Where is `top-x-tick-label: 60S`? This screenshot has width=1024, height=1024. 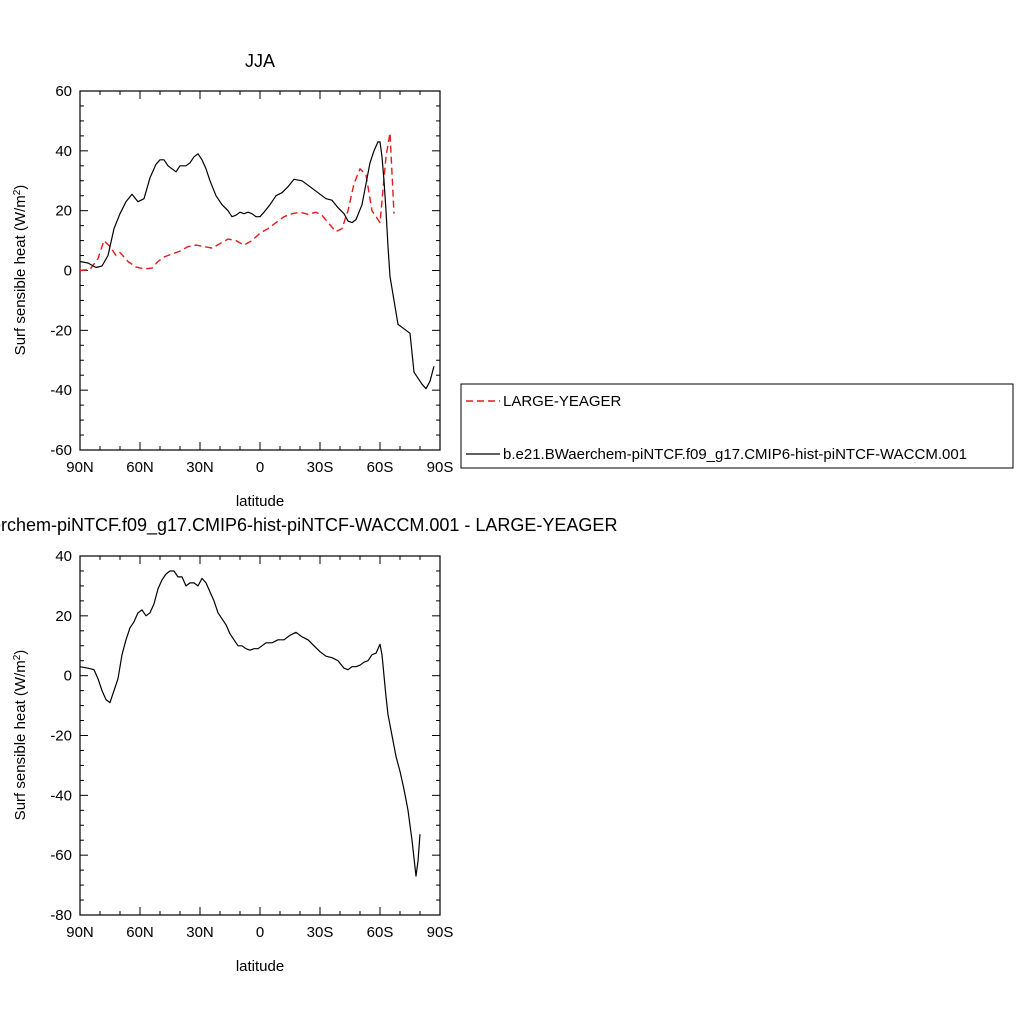
top-x-tick-label: 60S is located at coordinates (380, 467).